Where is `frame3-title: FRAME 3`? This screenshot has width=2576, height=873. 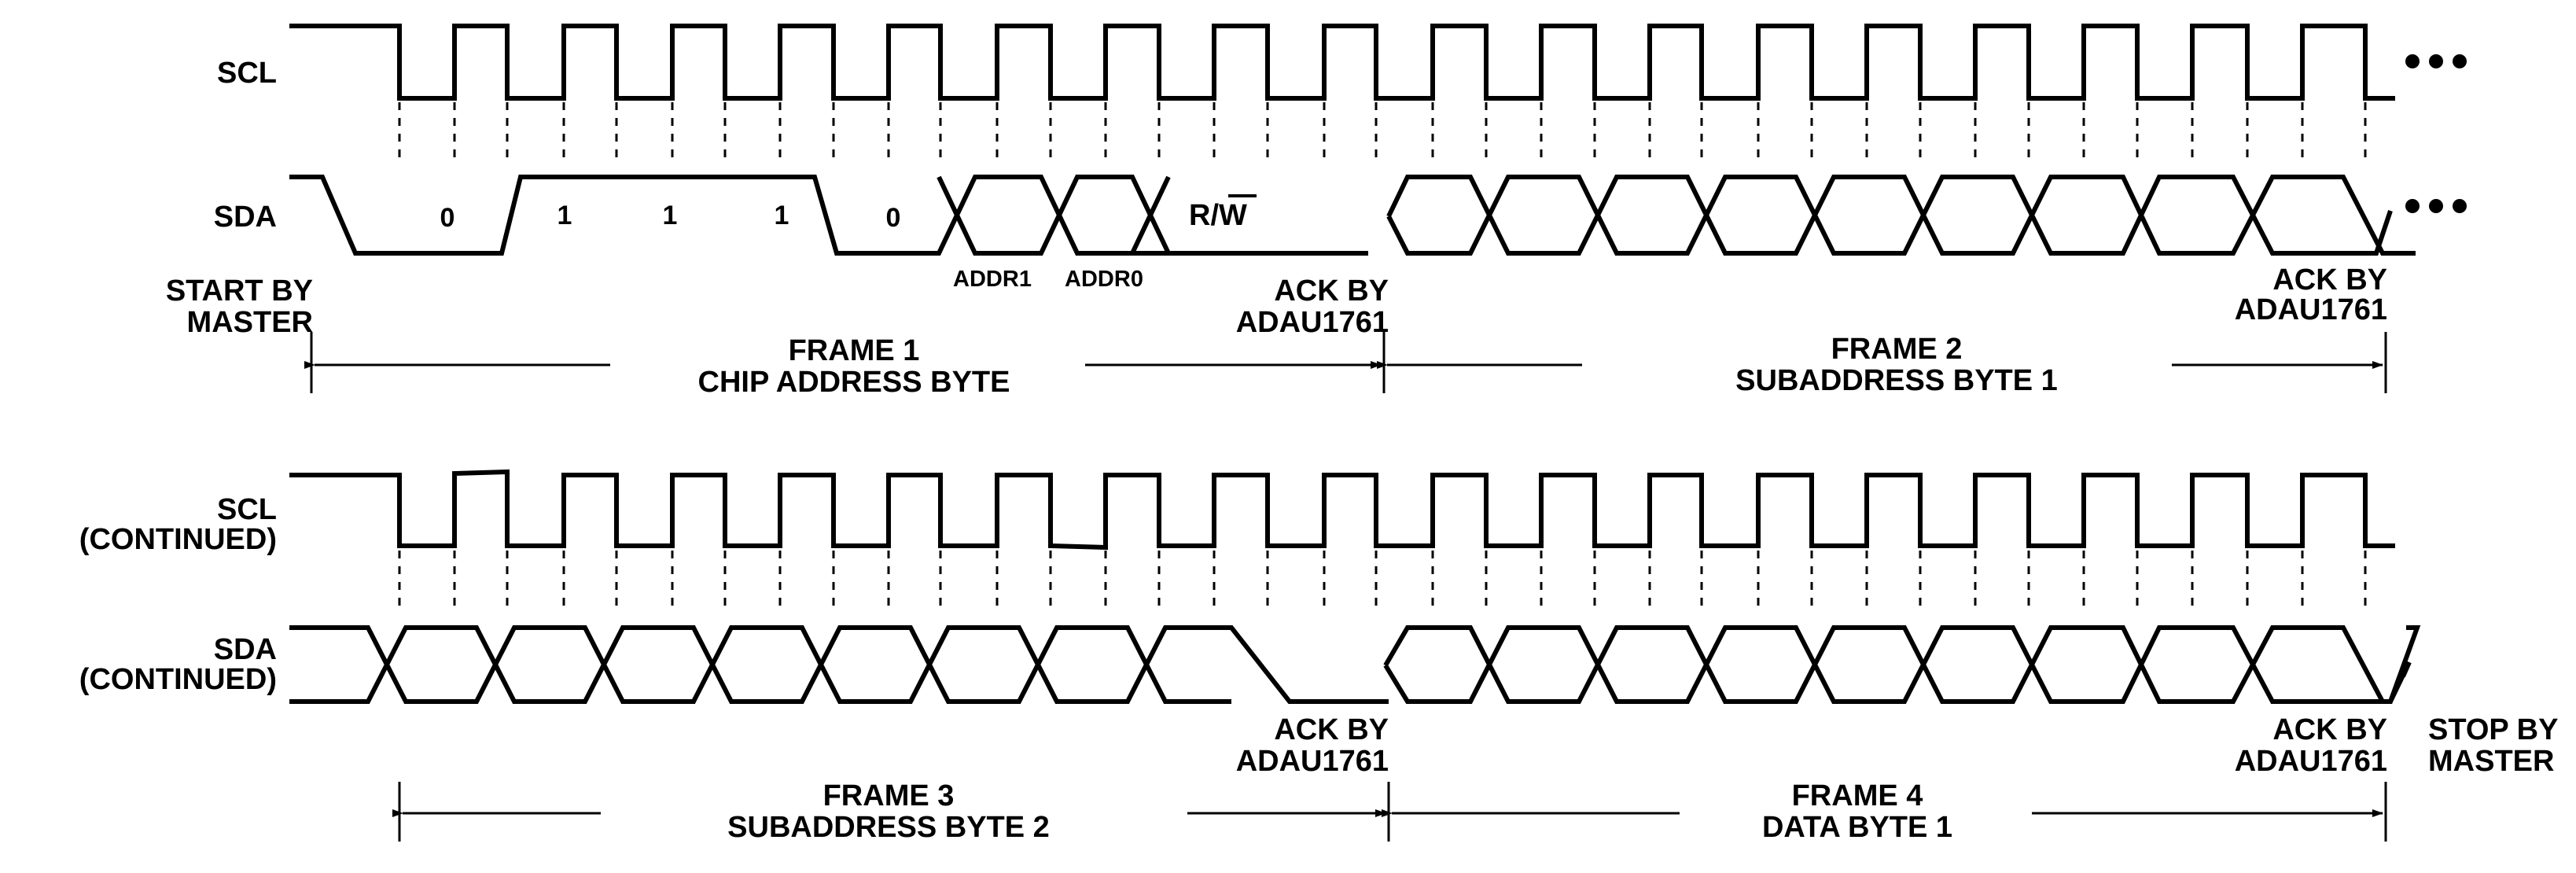
frame3-title: FRAME 3 is located at coordinates (889, 795).